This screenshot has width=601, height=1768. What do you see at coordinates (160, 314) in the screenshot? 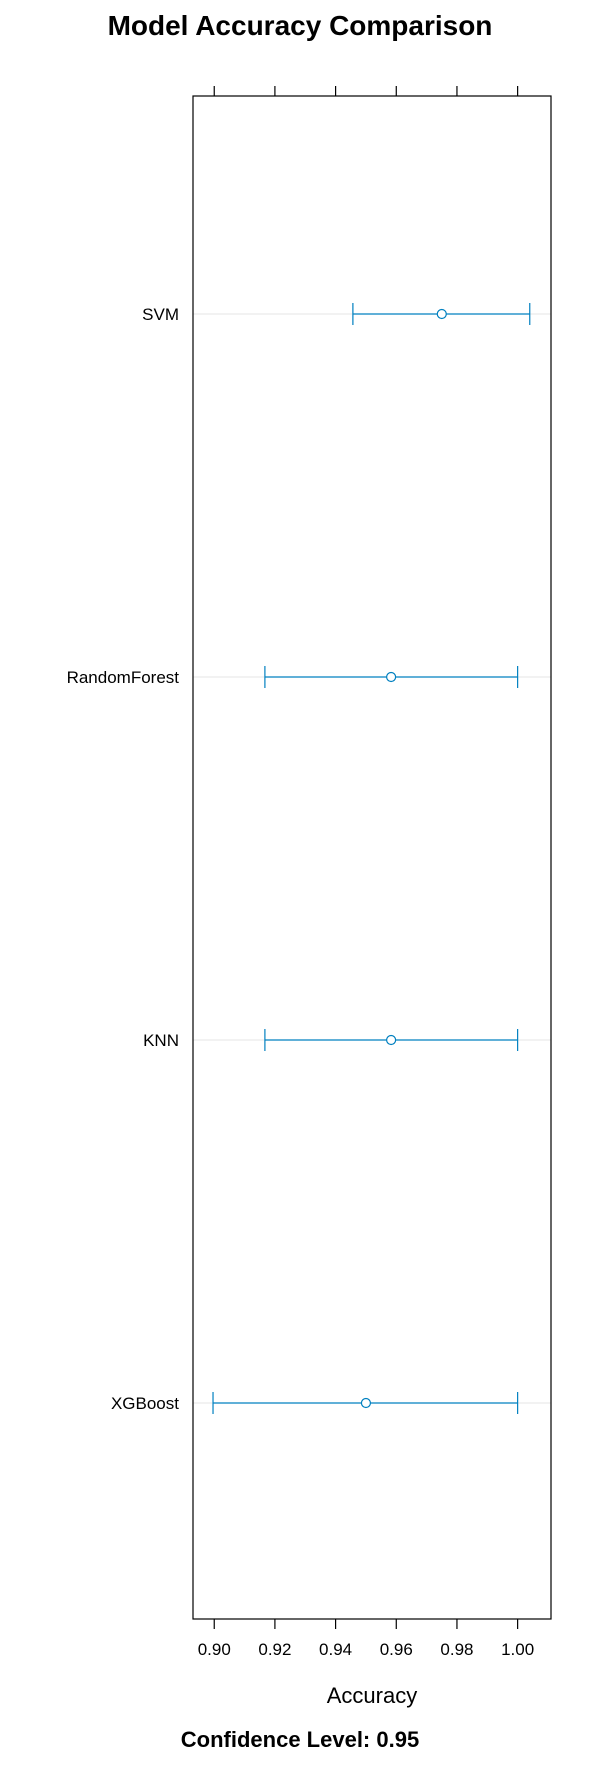
I see `model-label: SVM` at bounding box center [160, 314].